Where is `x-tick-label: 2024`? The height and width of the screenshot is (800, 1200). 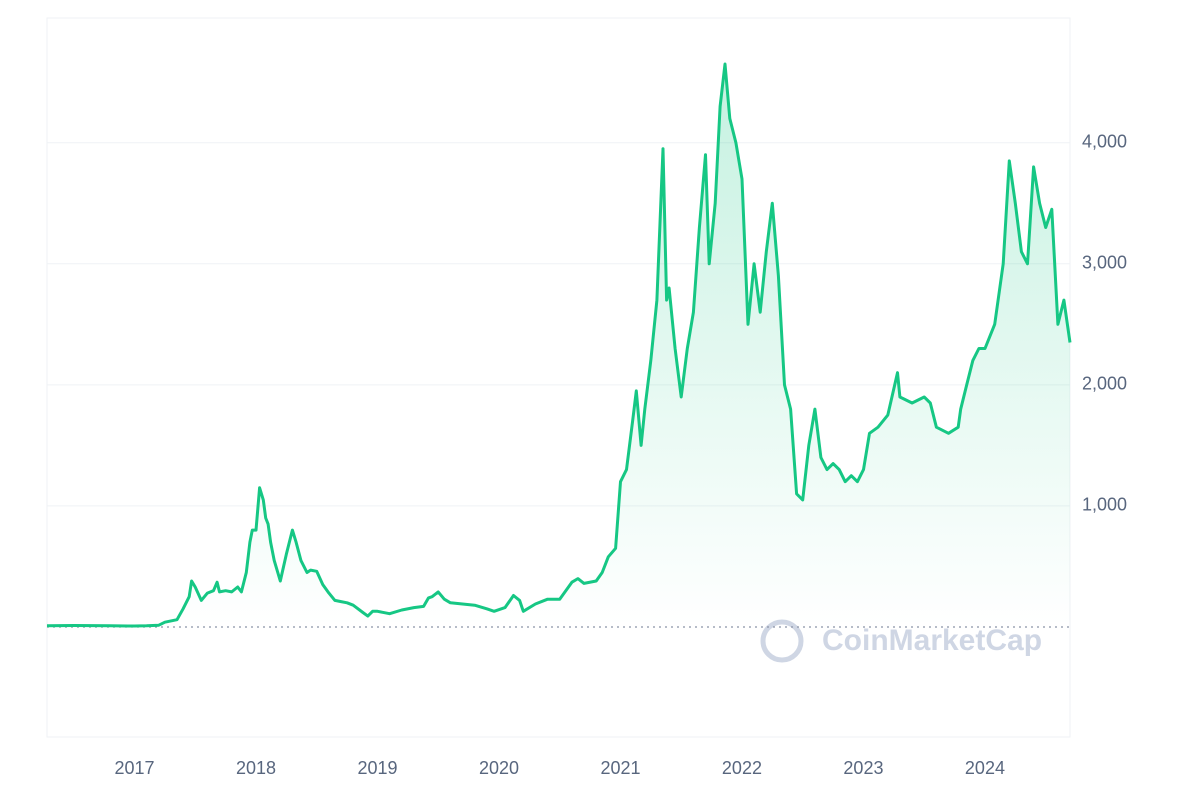
x-tick-label: 2024 is located at coordinates (985, 768).